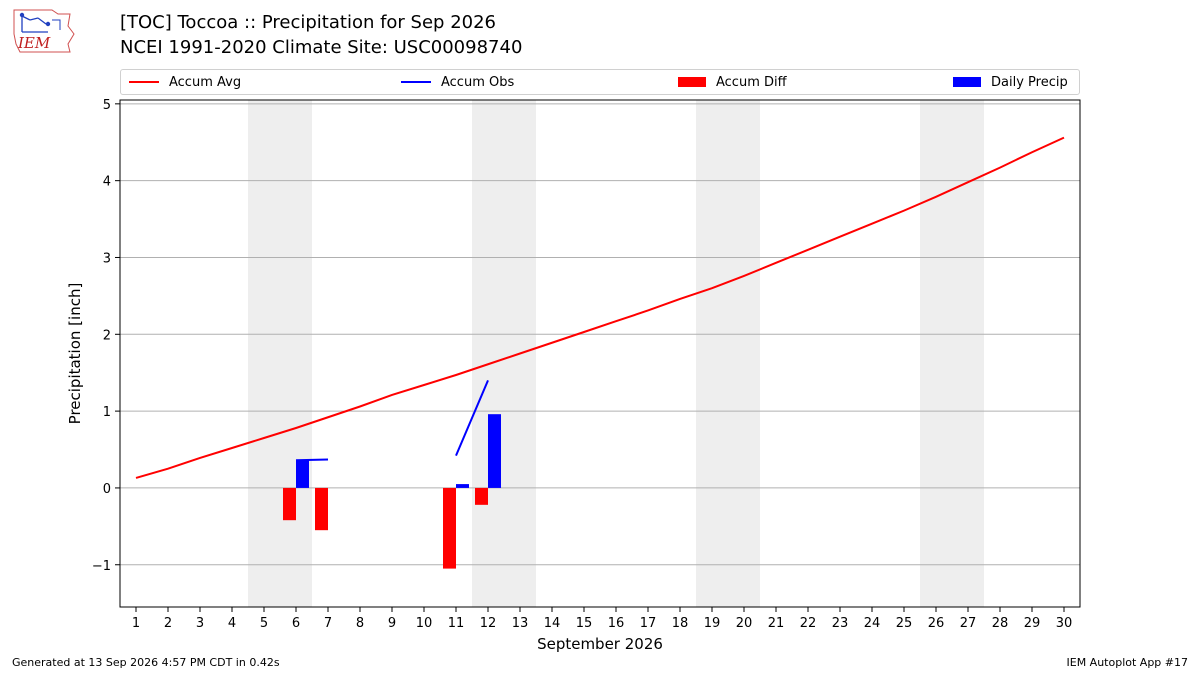 This screenshot has height=675, width=1200. I want to click on x-tick-label: 14, so click(552, 623).